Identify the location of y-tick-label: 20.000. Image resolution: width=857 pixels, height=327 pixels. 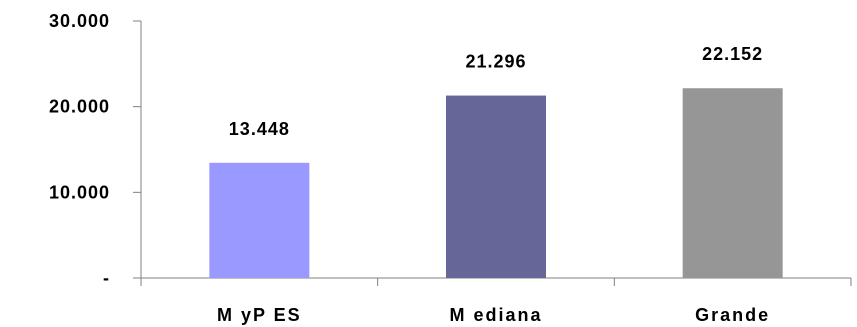
(79, 107).